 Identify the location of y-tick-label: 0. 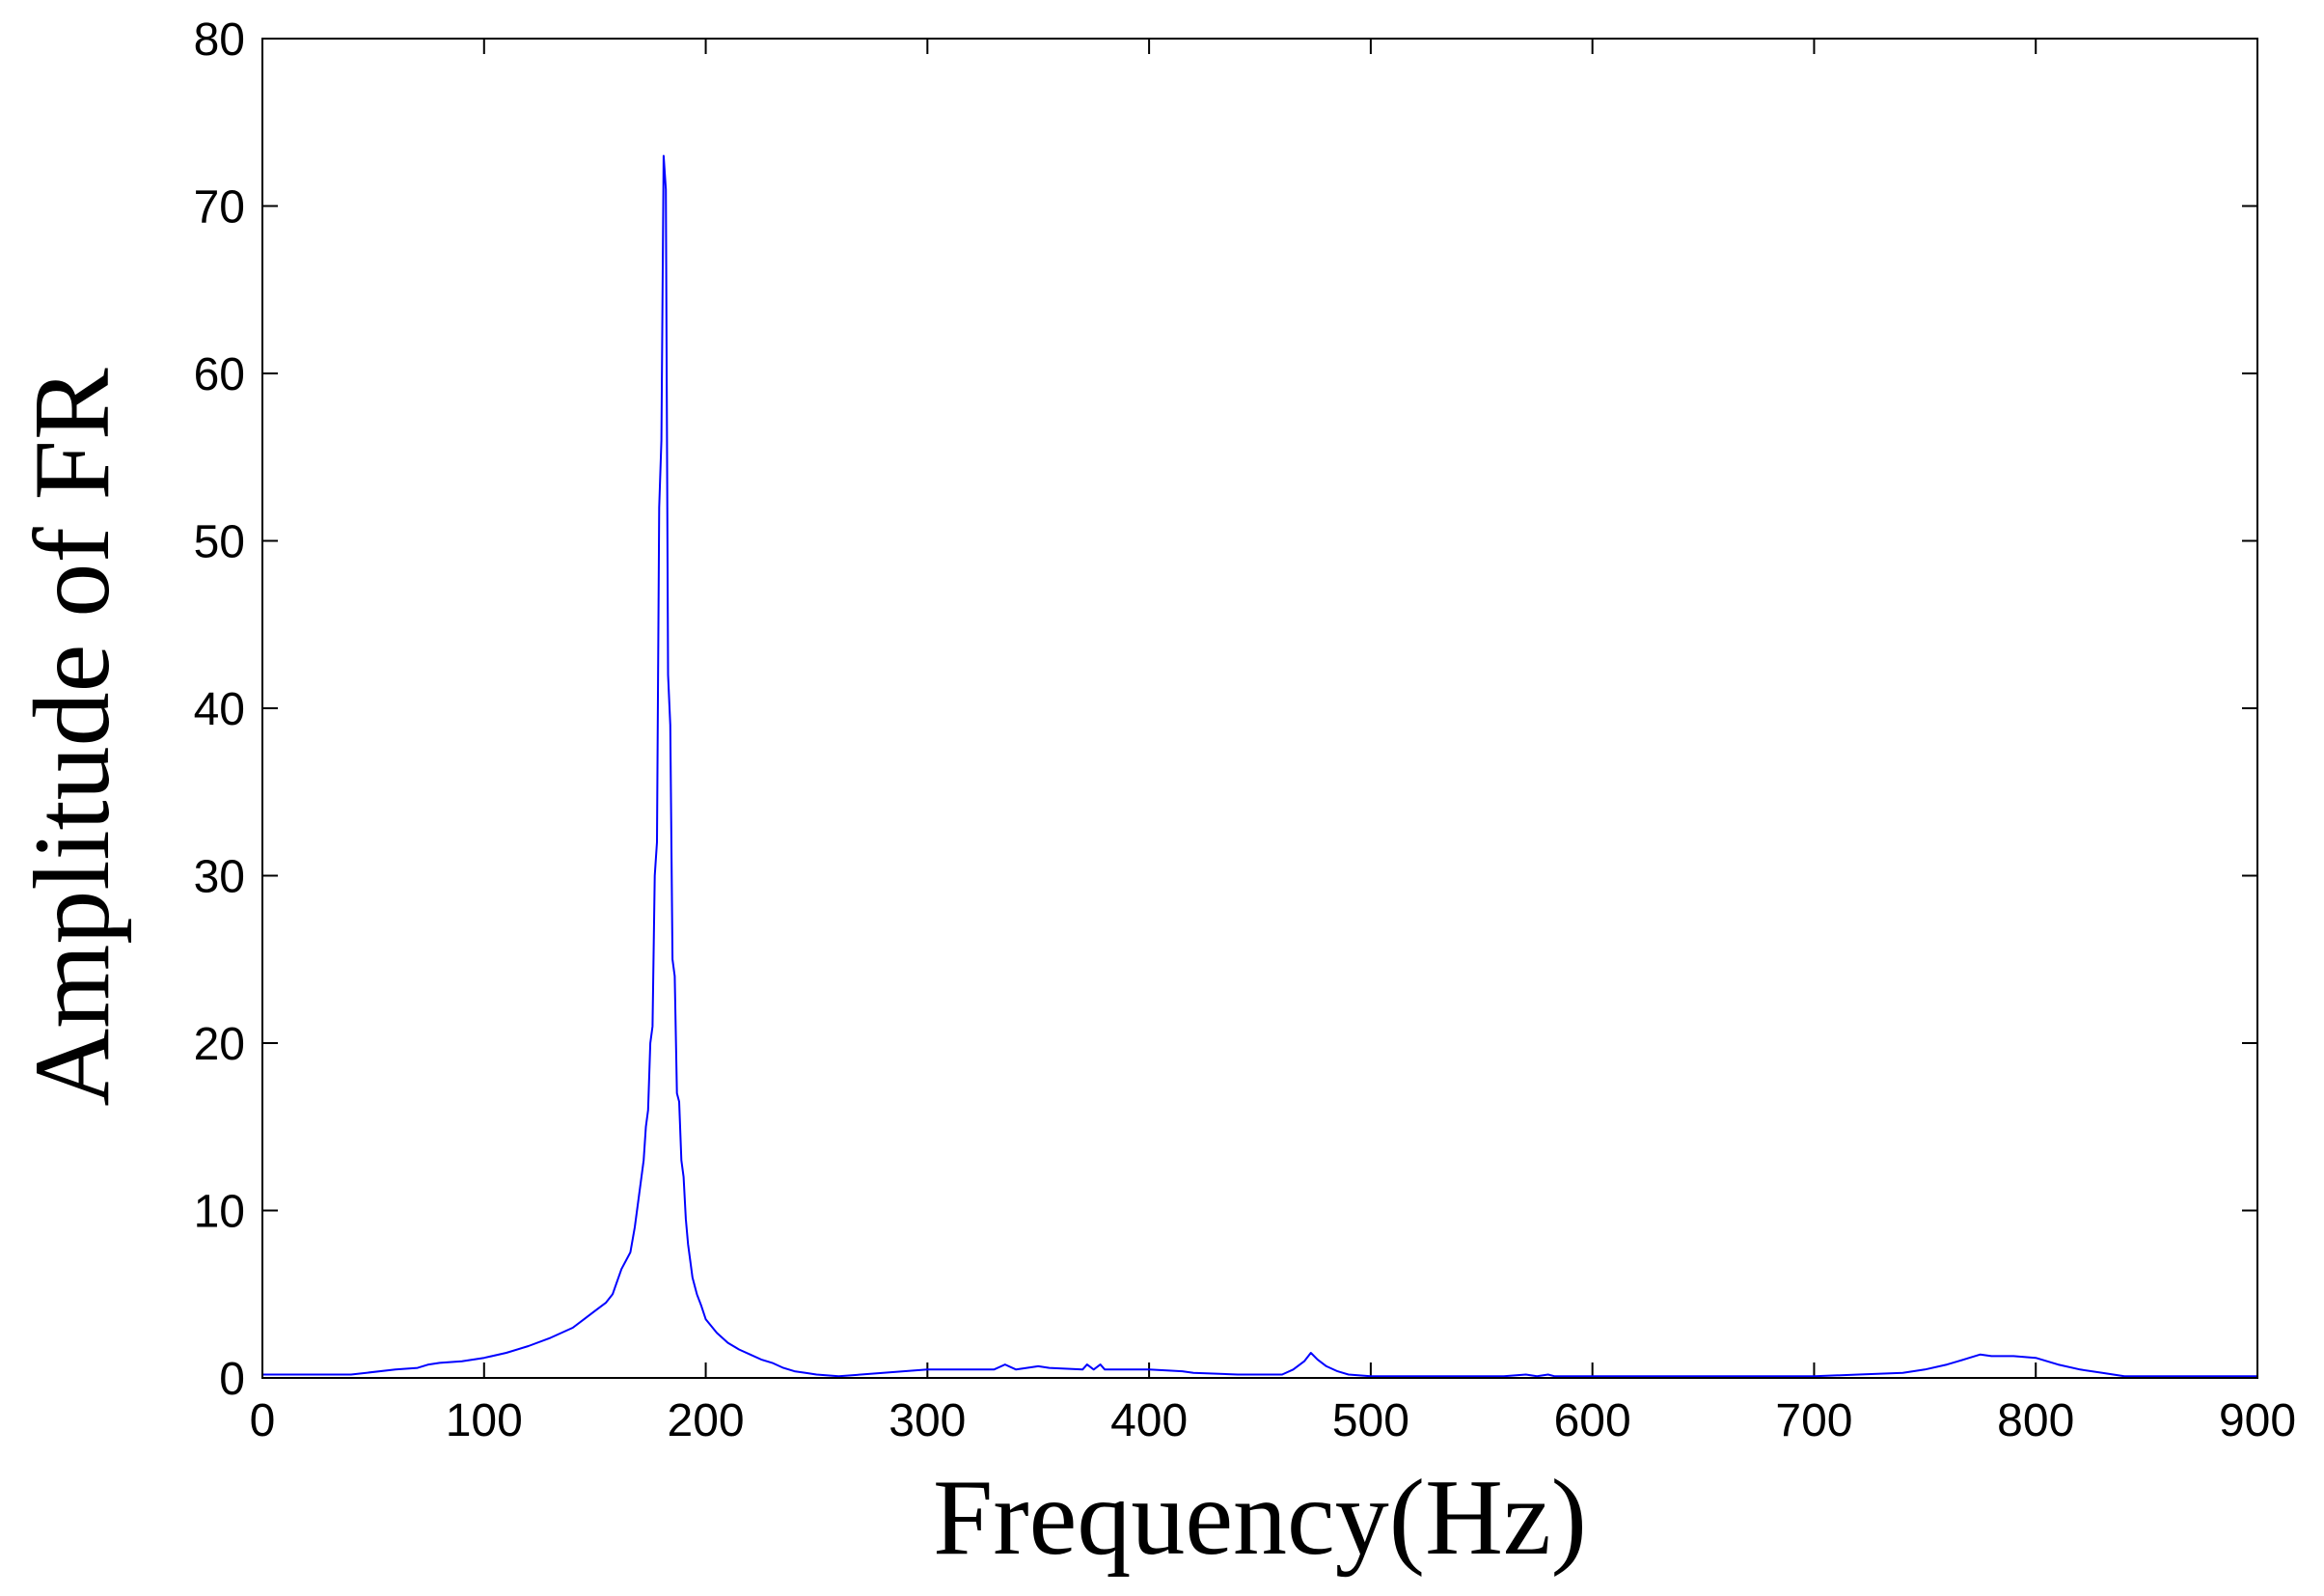
(232, 1380).